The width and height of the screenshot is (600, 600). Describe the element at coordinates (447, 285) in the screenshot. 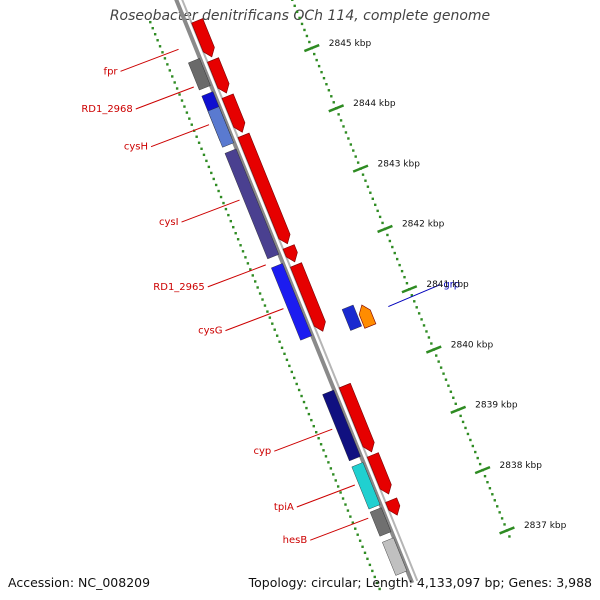

I see `axis-tick-label: 2841 kbp` at that location.